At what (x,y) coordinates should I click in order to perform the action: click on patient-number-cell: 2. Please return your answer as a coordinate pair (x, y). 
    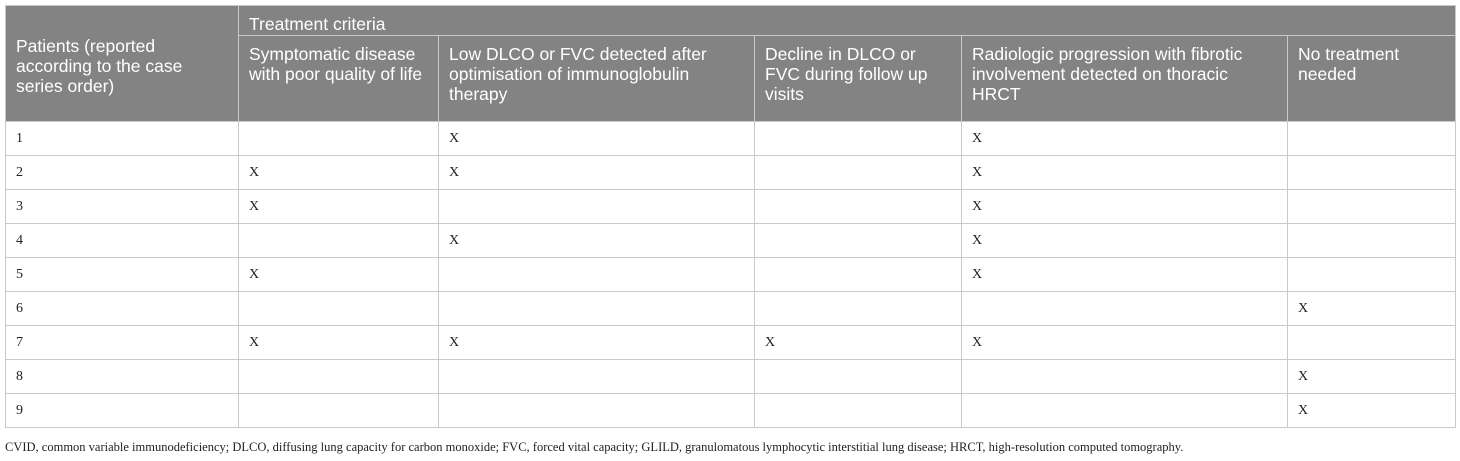
    Looking at the image, I should click on (122, 172).